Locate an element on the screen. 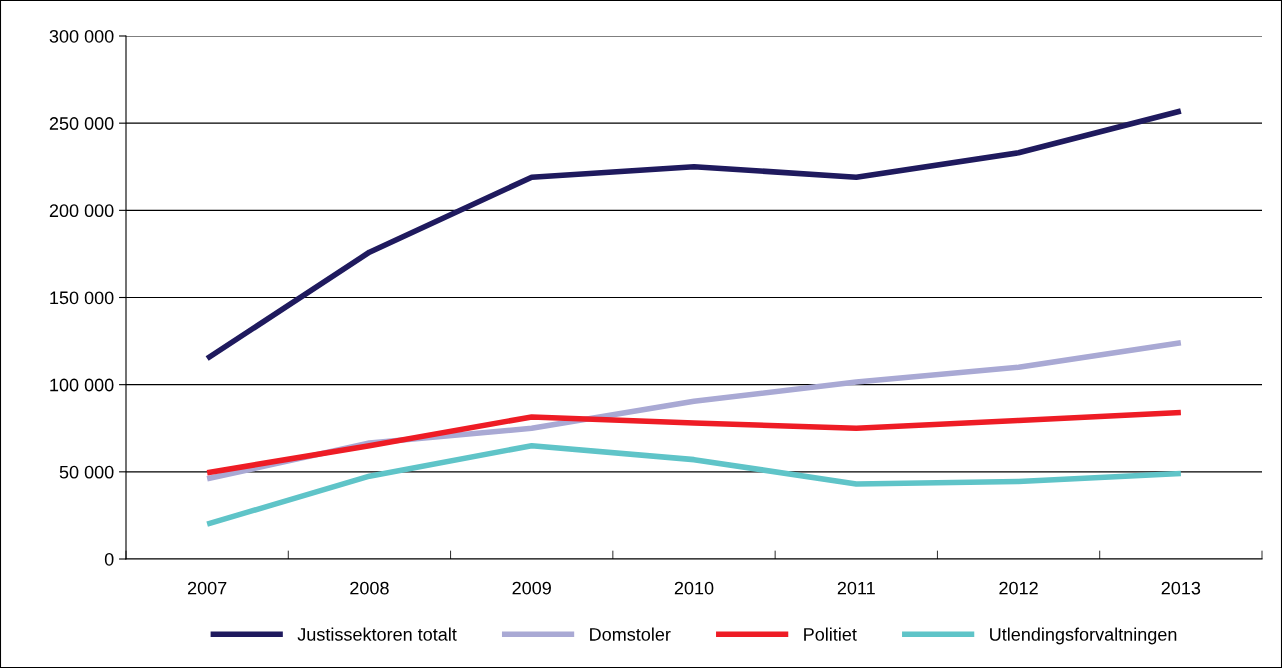  x-tick-label: 2009 is located at coordinates (531, 588).